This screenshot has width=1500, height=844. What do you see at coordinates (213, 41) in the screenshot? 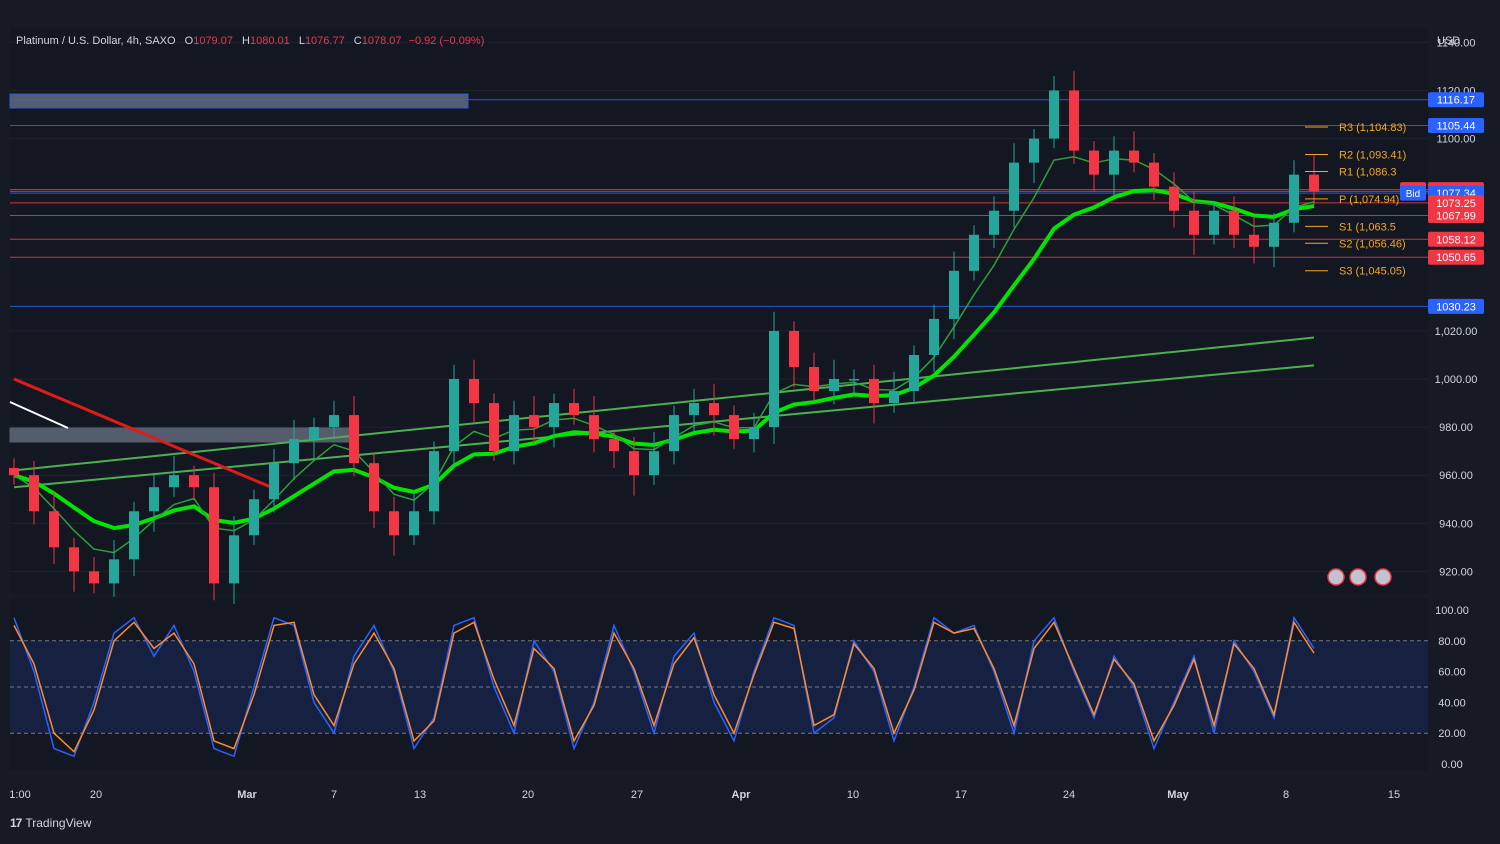
I see `open-value: 1079.07` at bounding box center [213, 41].